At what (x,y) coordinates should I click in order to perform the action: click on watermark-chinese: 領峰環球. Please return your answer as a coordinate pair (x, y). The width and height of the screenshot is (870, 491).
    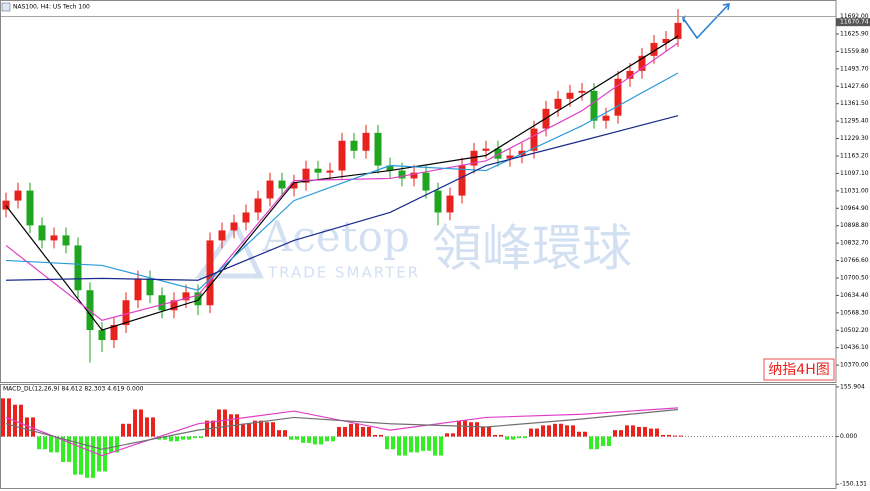
    Looking at the image, I should click on (532, 249).